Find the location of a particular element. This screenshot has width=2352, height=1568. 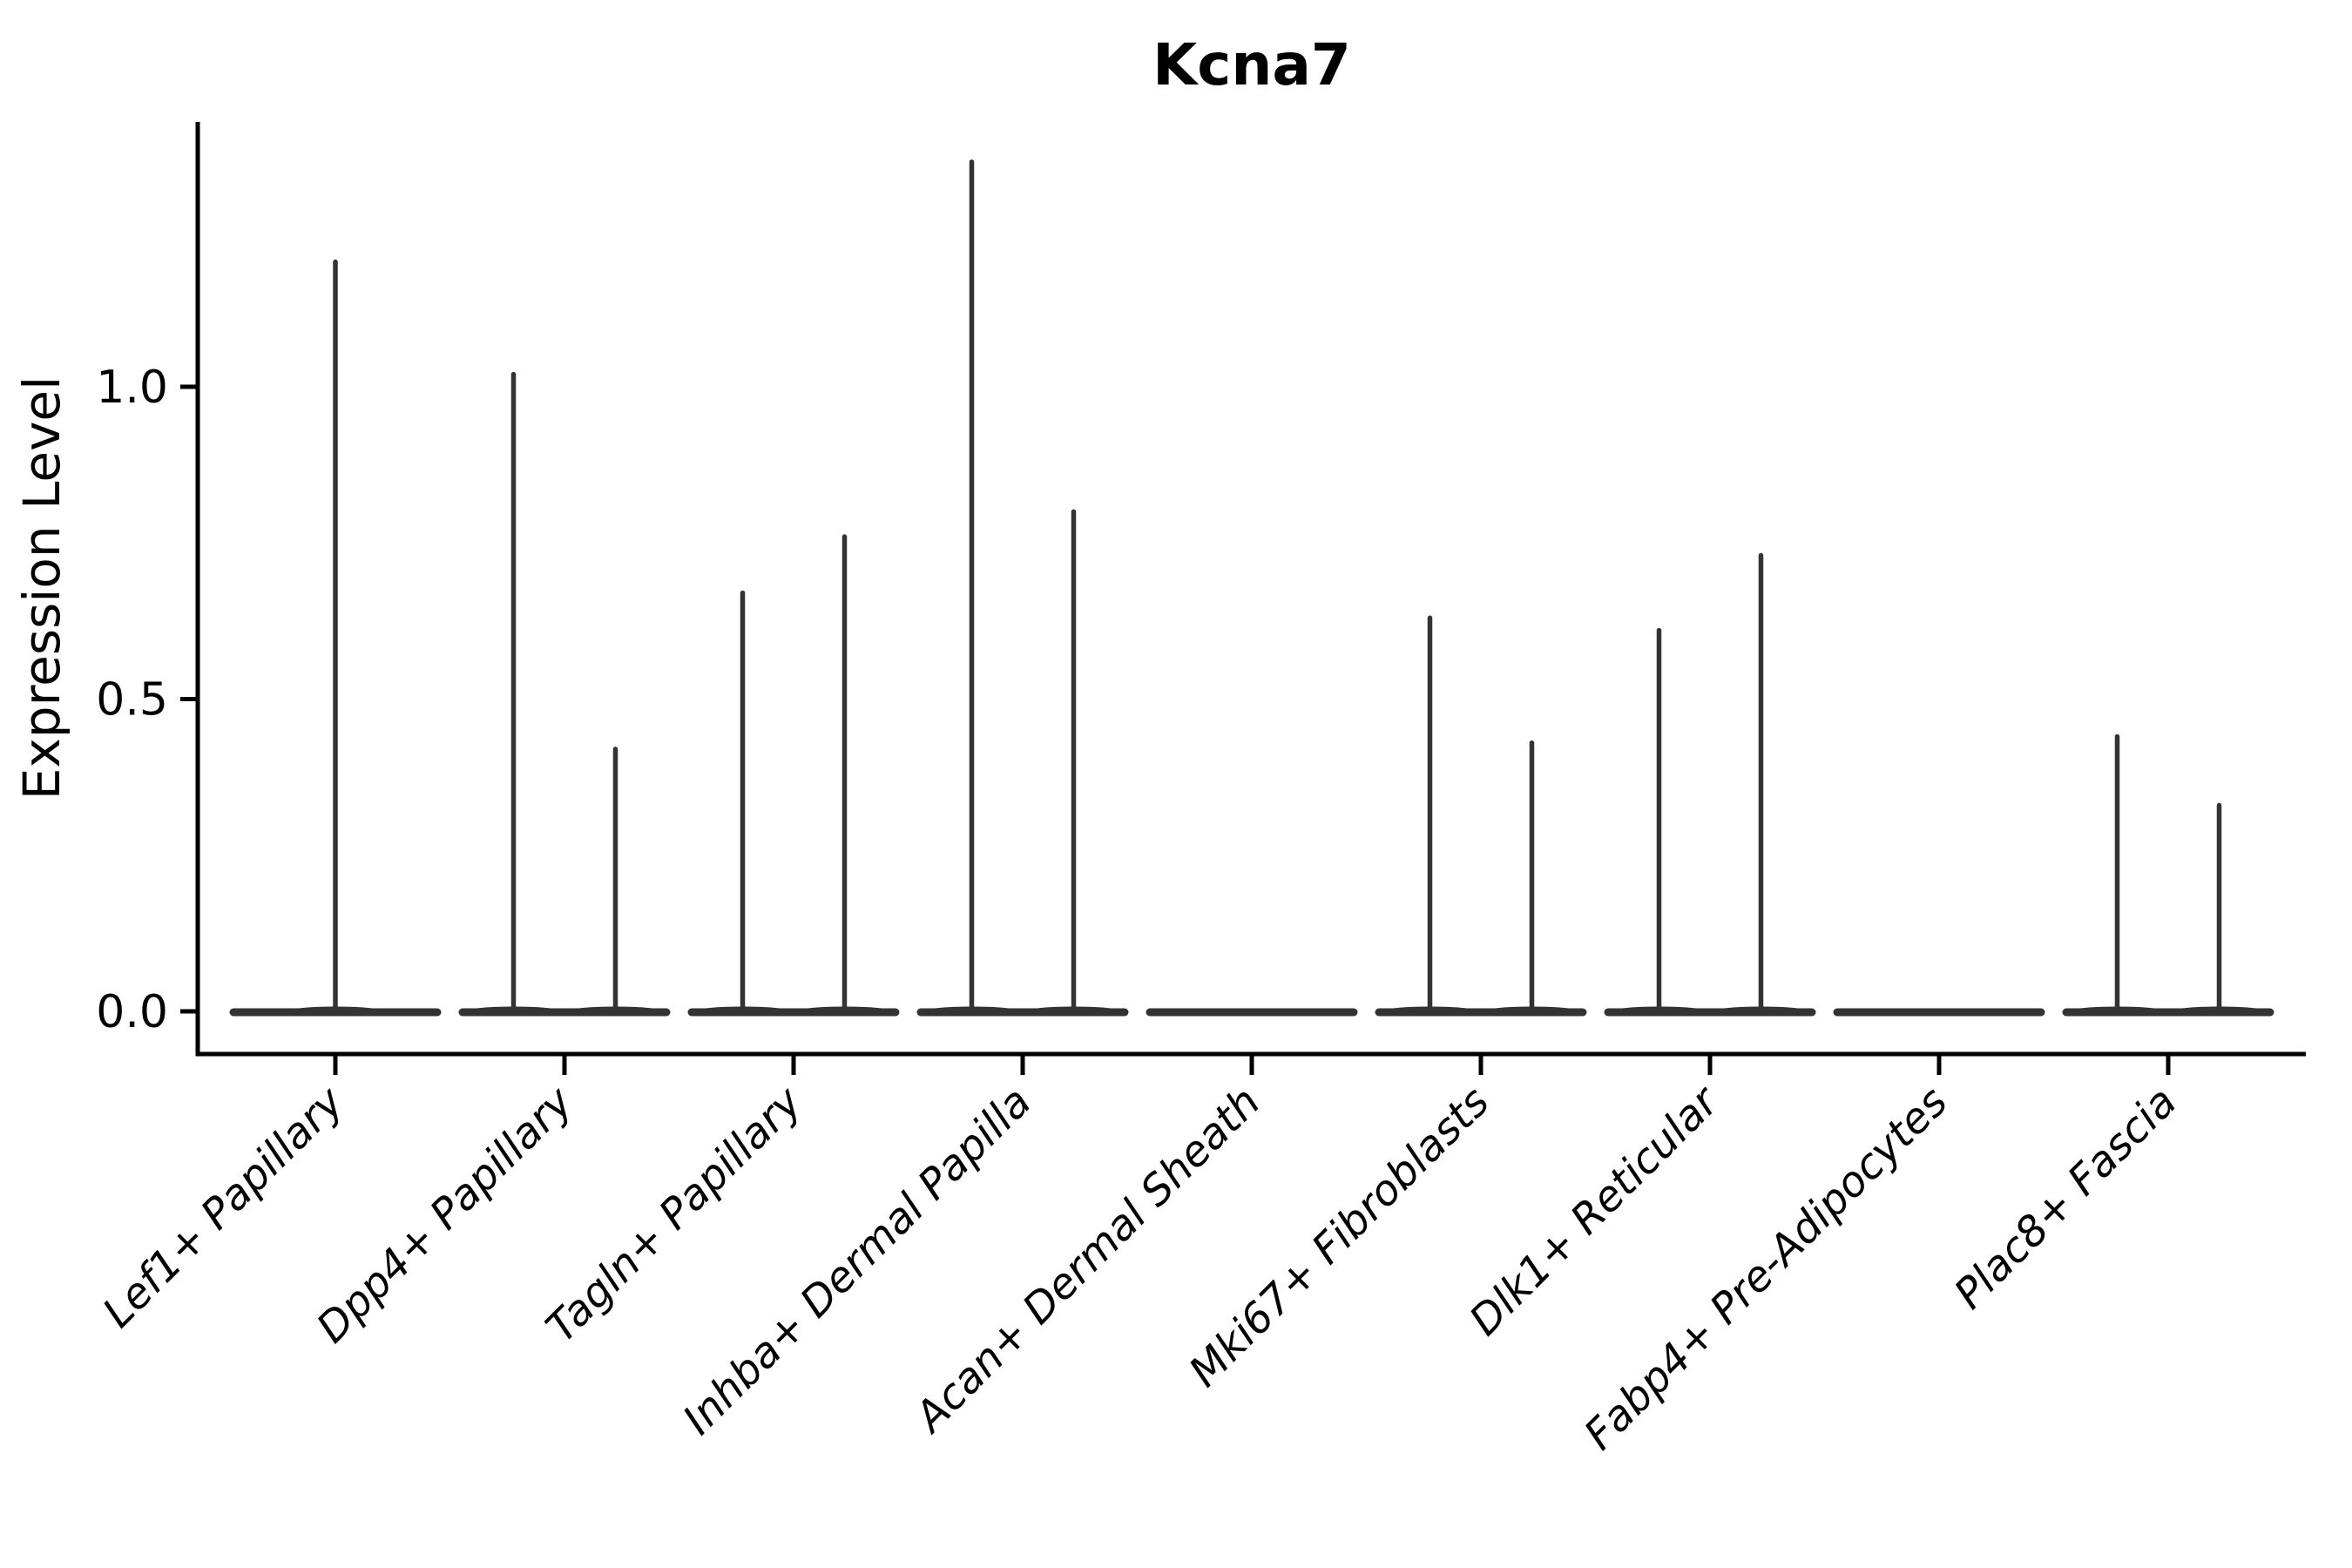

y-axis-ticks: 0.0 0.5 1.0 is located at coordinates (146, 700).